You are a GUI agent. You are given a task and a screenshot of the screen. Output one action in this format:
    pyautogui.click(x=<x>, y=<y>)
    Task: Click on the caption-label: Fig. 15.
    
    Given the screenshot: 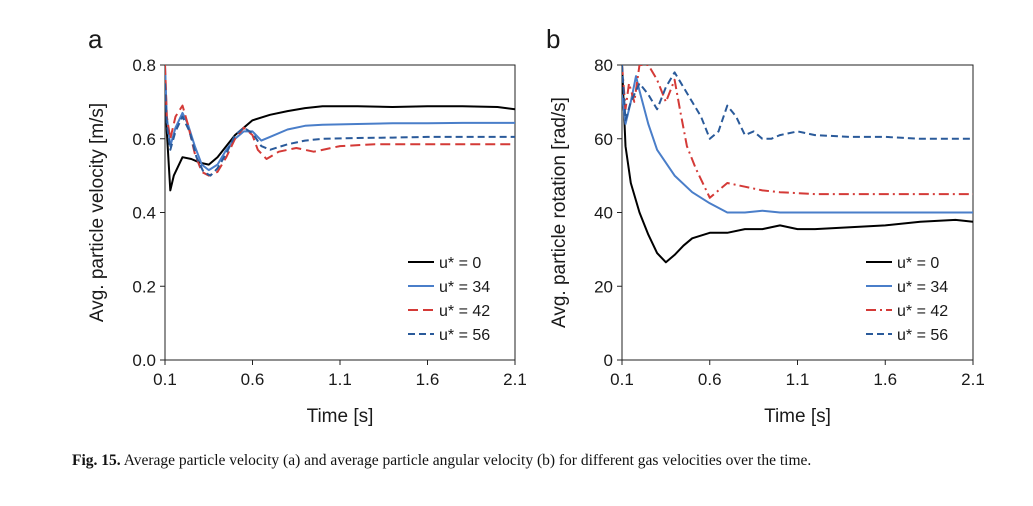 What is the action you would take?
    pyautogui.click(x=96, y=460)
    